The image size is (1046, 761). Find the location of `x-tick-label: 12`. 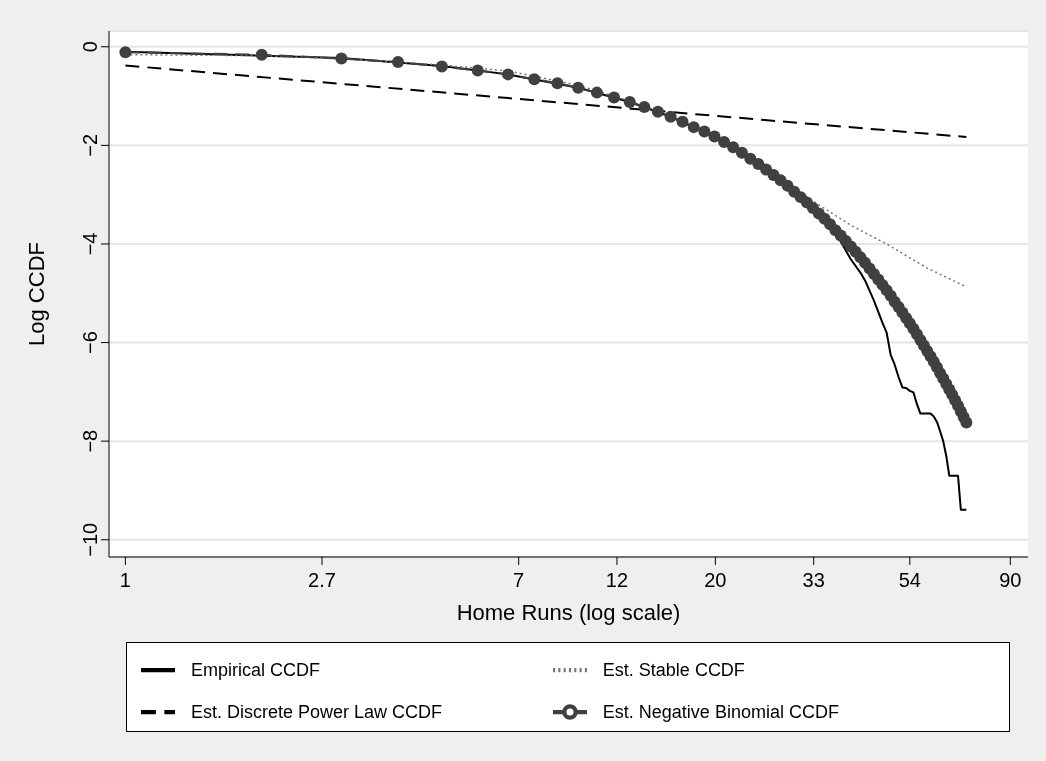

x-tick-label: 12 is located at coordinates (617, 580).